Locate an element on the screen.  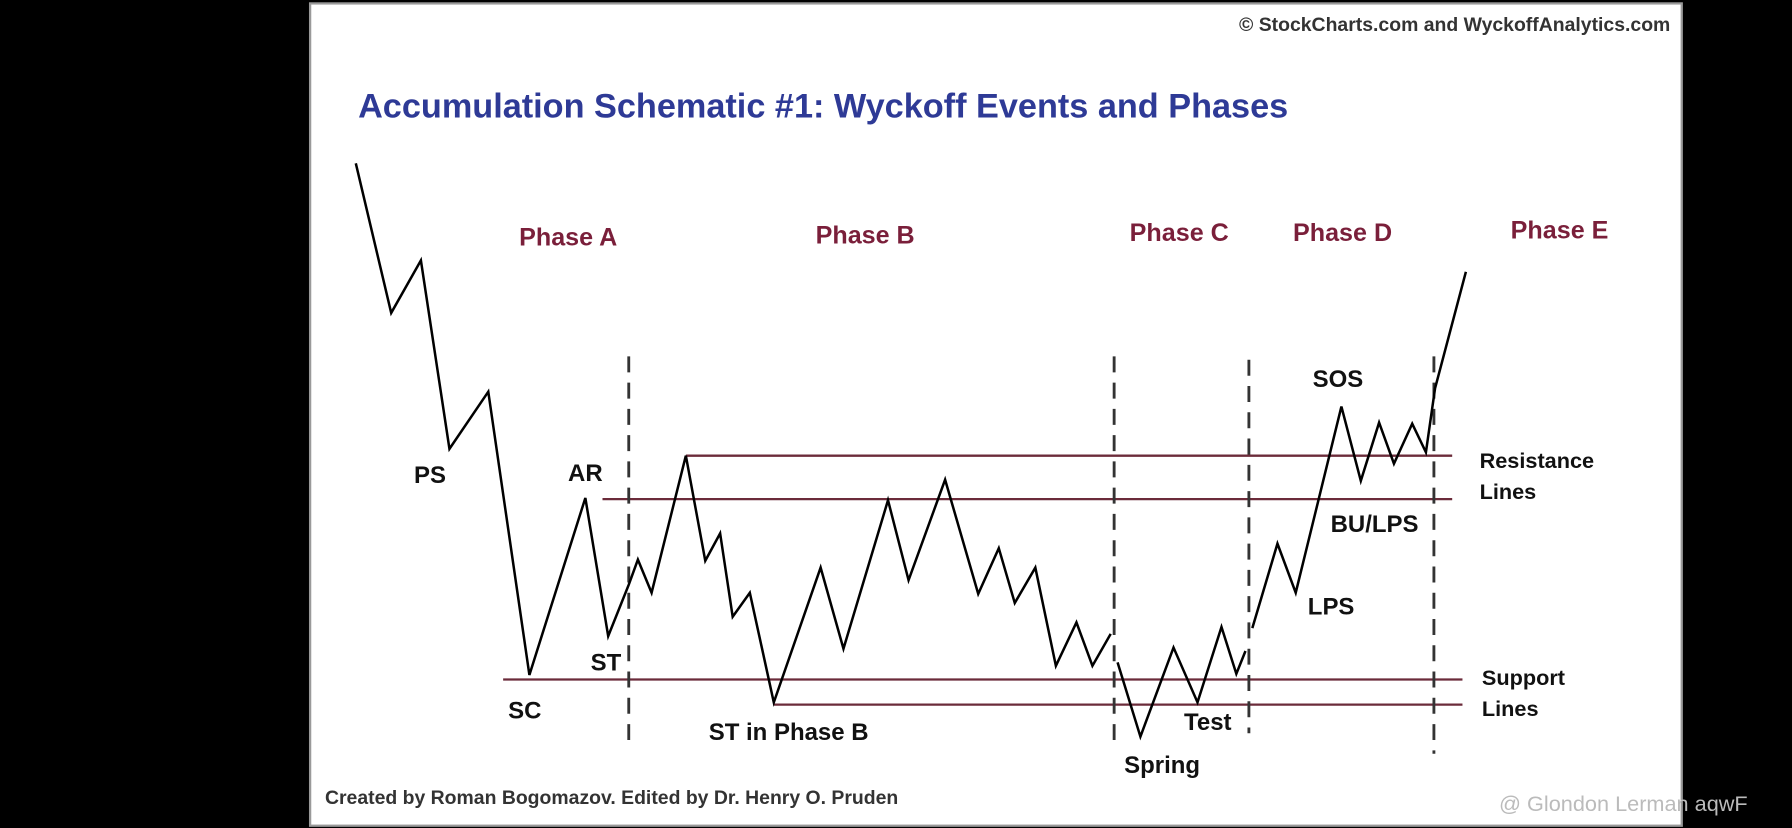
event-label: AR is located at coordinates (585, 473).